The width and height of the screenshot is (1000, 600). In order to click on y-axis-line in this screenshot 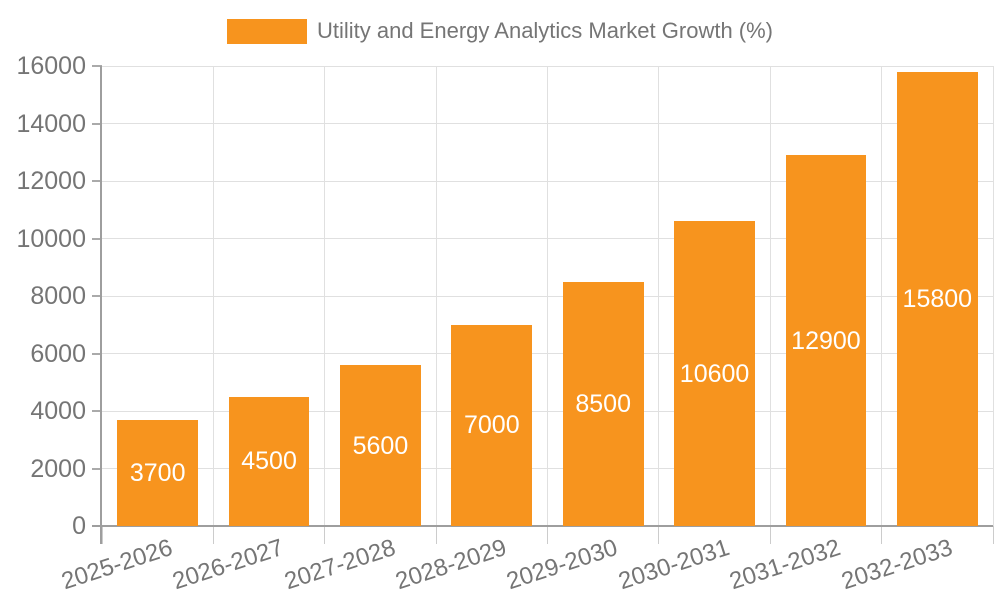, I will do `click(101, 305)`.